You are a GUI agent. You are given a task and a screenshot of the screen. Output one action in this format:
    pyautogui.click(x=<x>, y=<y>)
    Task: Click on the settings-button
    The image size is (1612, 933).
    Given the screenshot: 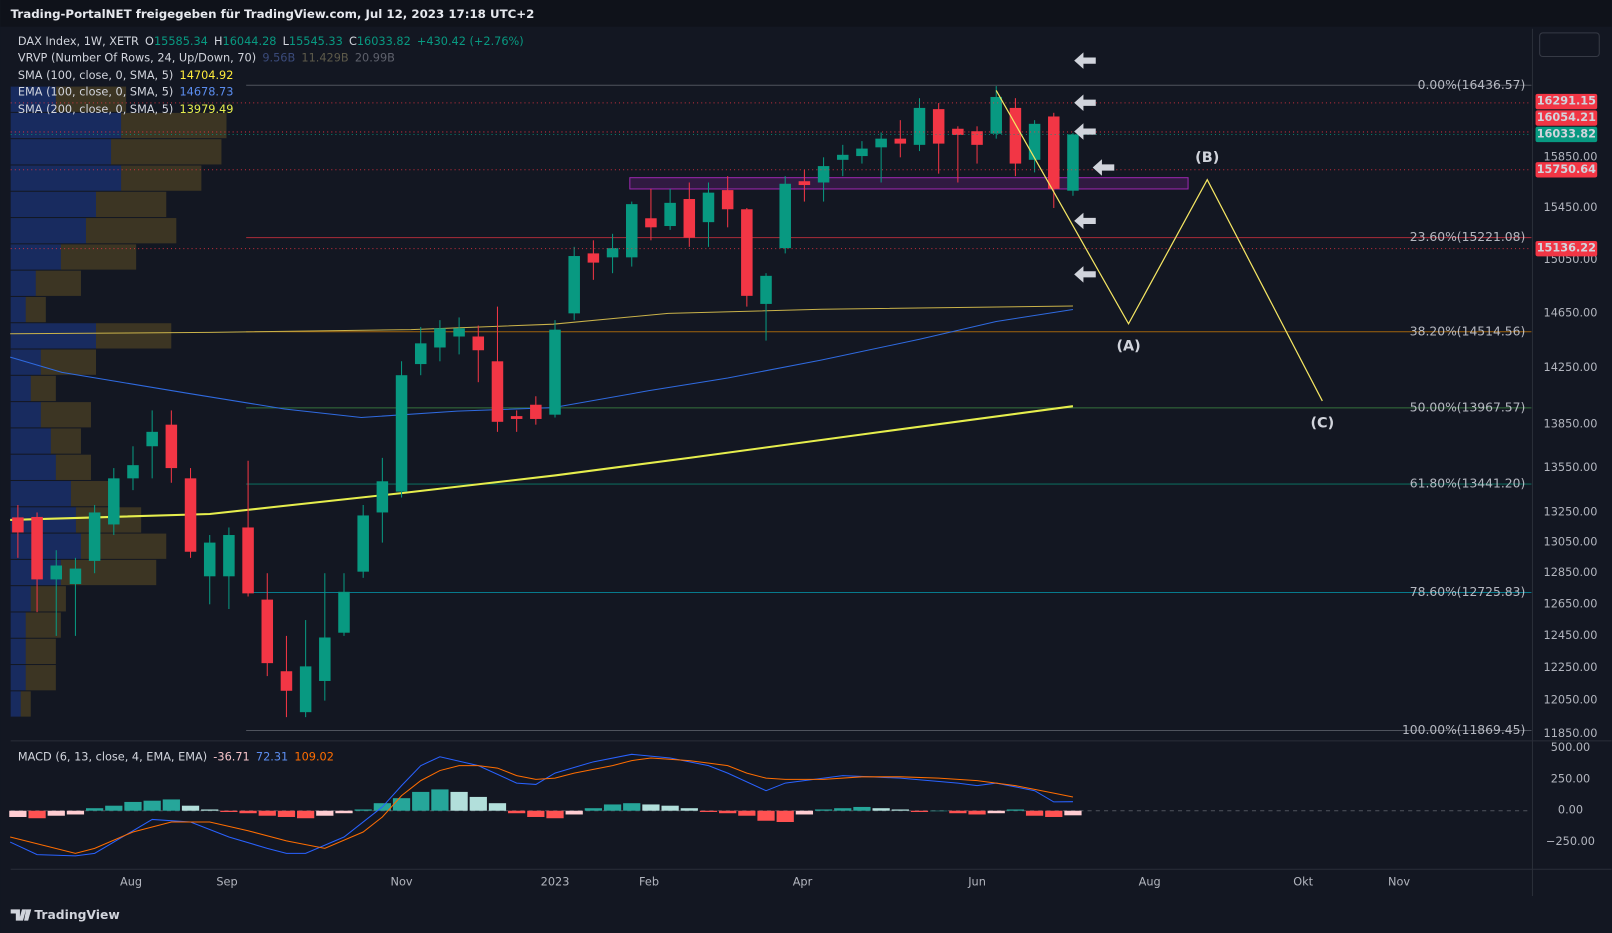 What is the action you would take?
    pyautogui.click(x=1569, y=45)
    